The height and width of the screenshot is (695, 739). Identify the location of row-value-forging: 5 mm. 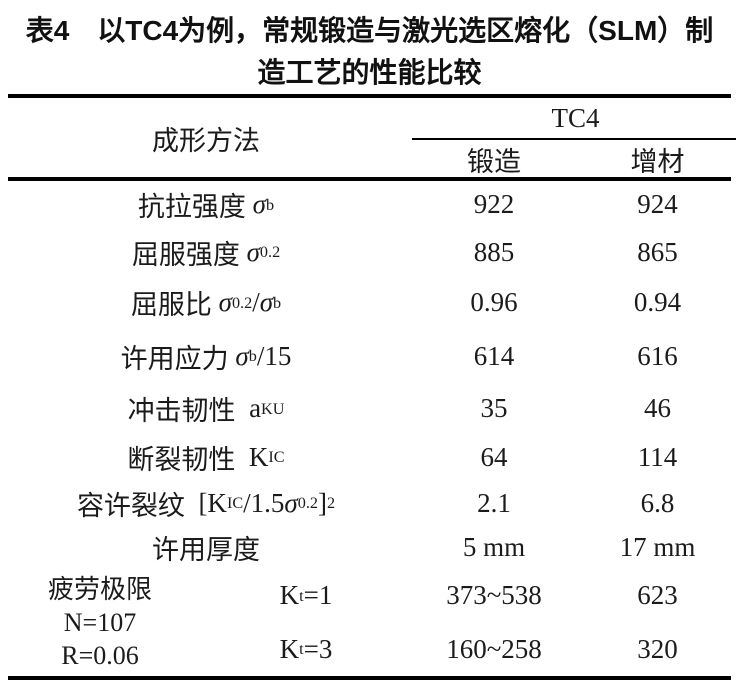
(494, 547).